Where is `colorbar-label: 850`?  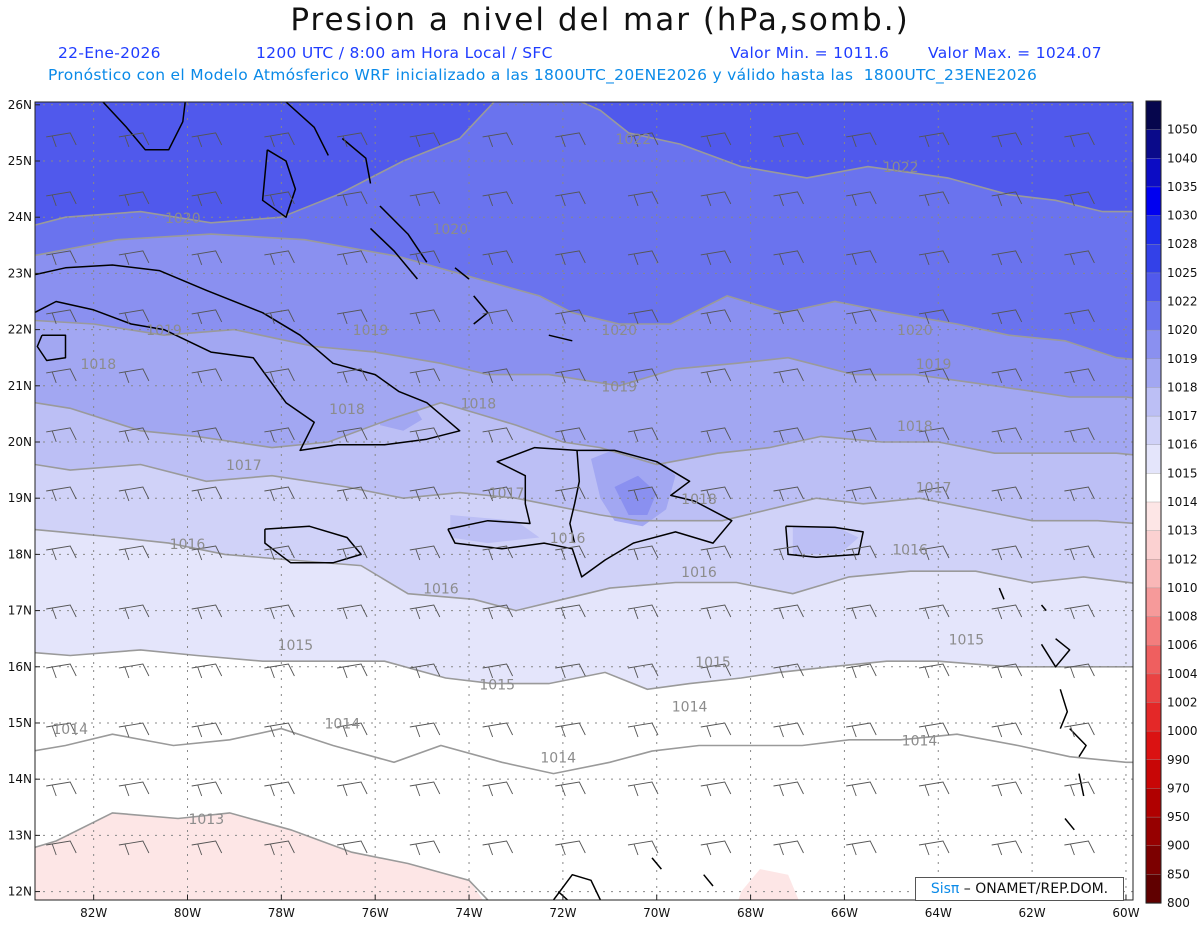 colorbar-label: 850 is located at coordinates (1178, 874).